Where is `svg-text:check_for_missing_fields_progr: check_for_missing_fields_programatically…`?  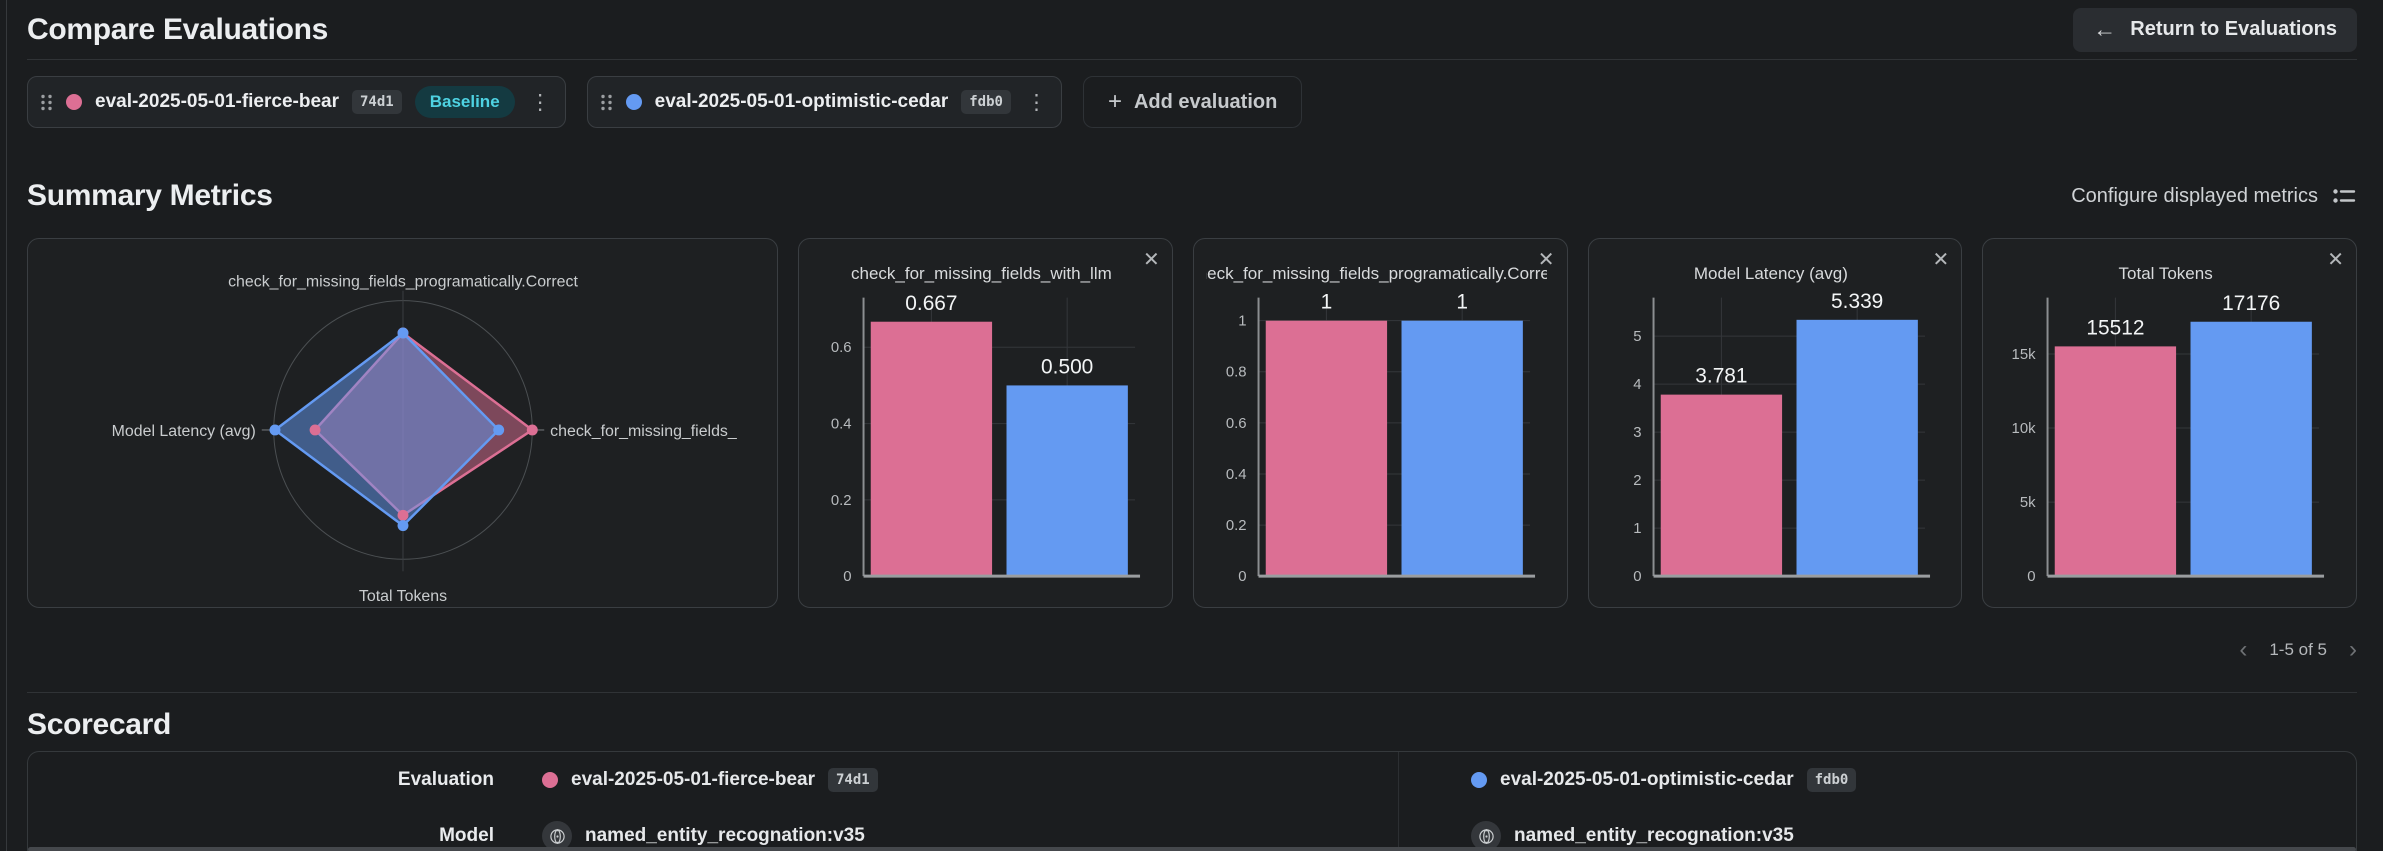
svg-text:check_for_missing_fields_progr: check_for_missing_fields_programatically… is located at coordinates (403, 282).